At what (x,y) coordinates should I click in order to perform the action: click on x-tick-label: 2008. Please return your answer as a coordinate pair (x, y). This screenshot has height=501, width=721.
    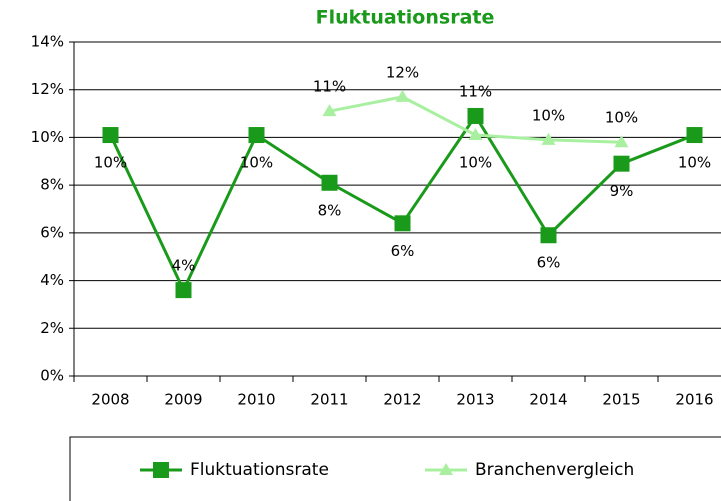
    Looking at the image, I should click on (110, 400).